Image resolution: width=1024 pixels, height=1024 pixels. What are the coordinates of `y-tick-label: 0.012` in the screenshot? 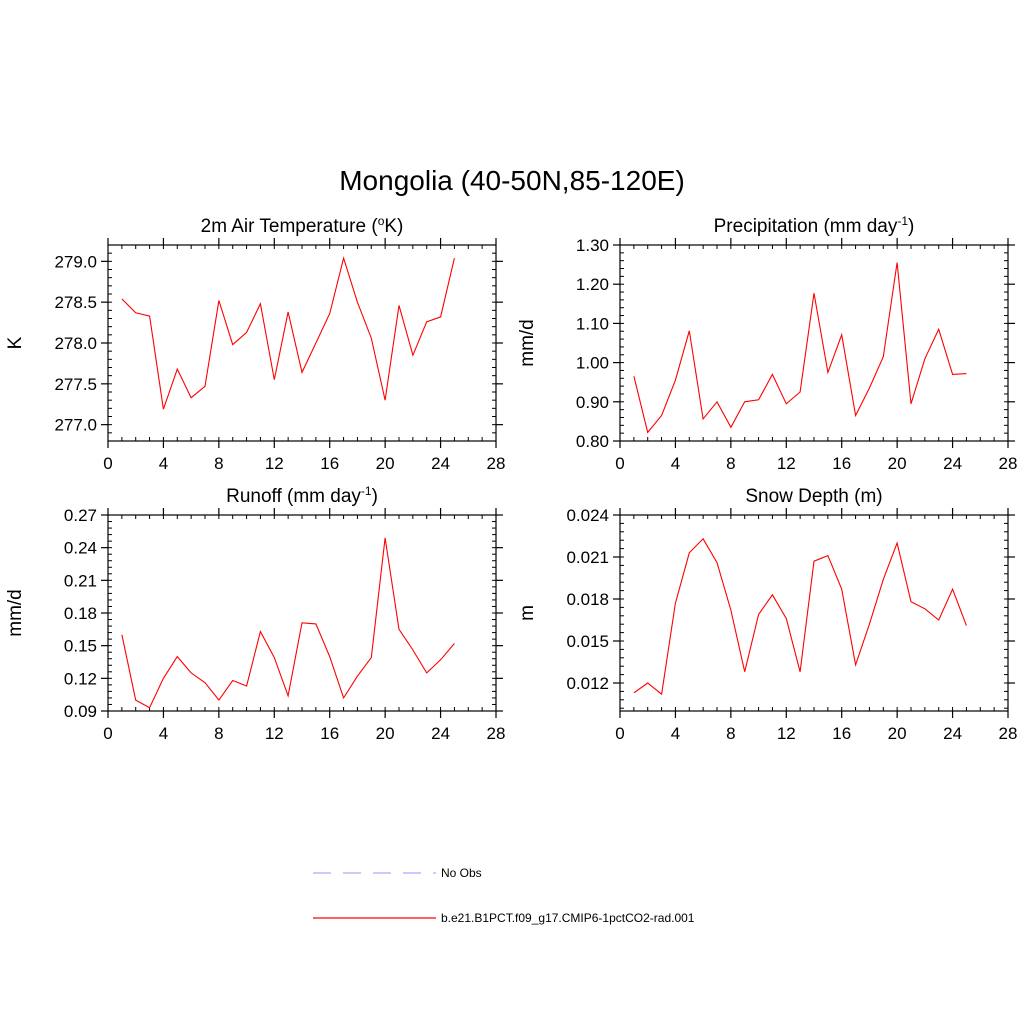 It's located at (587, 683).